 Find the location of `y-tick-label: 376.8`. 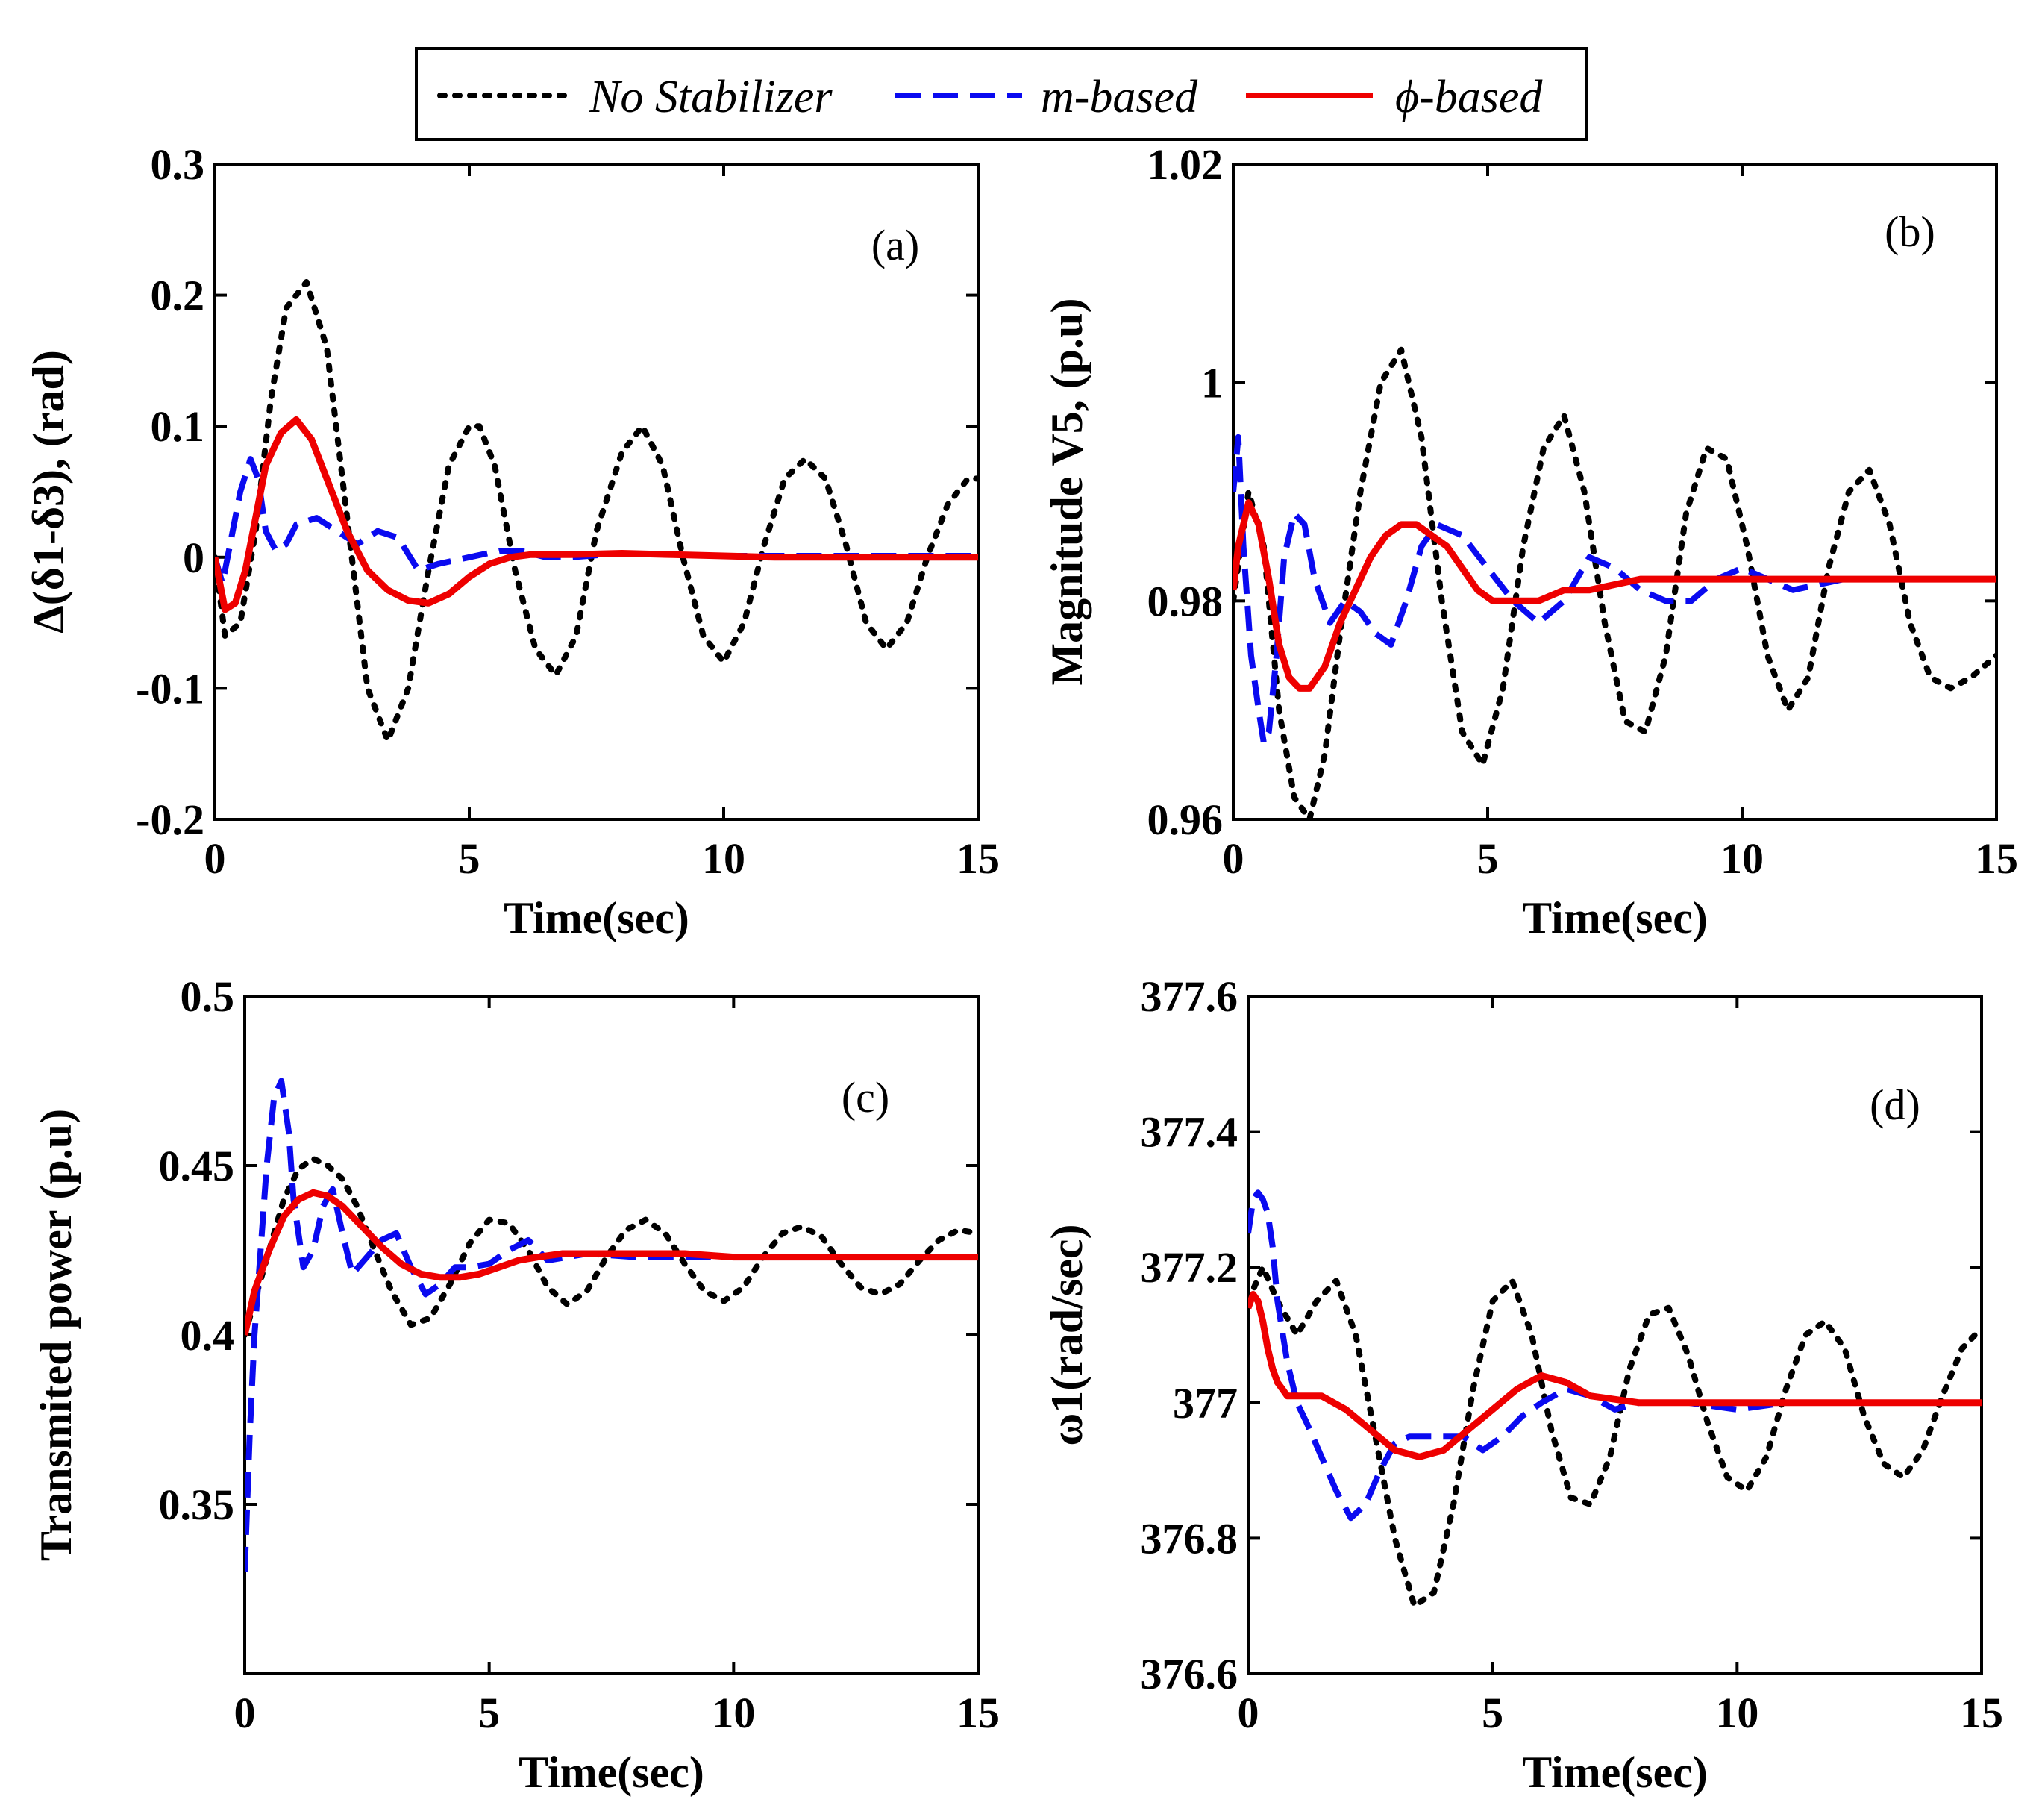

y-tick-label: 376.8 is located at coordinates (1190, 1538).